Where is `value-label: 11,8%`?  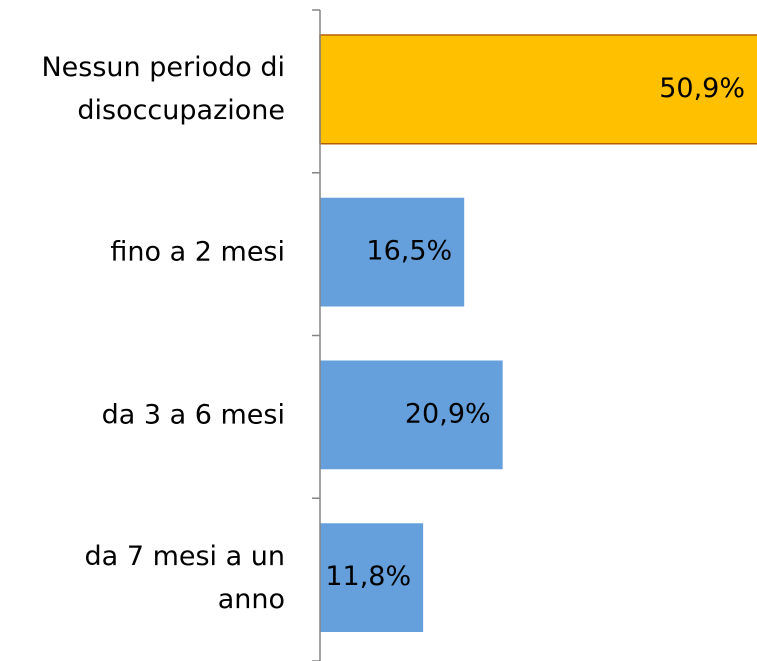 value-label: 11,8% is located at coordinates (368, 576).